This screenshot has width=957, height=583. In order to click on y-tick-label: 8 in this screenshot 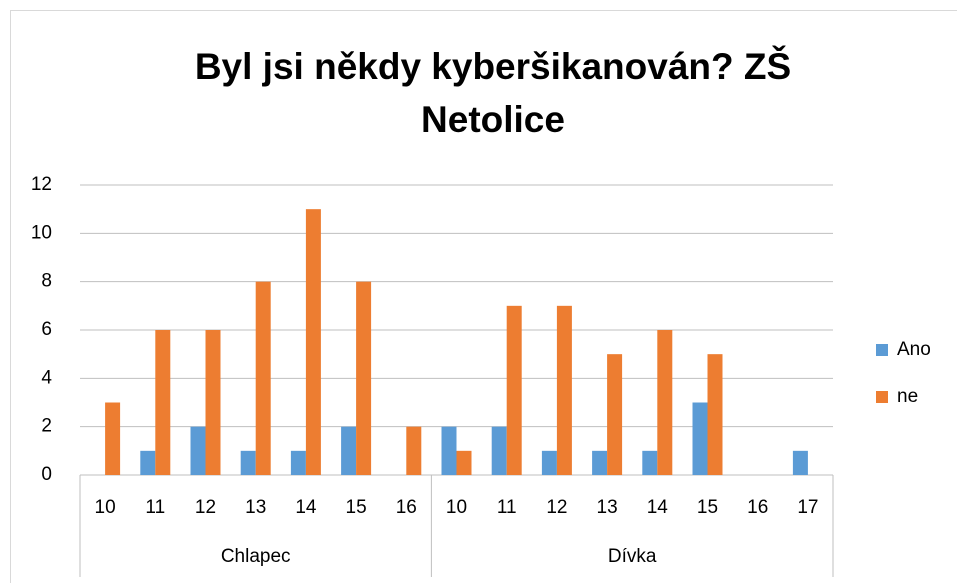, I will do `click(46, 281)`.